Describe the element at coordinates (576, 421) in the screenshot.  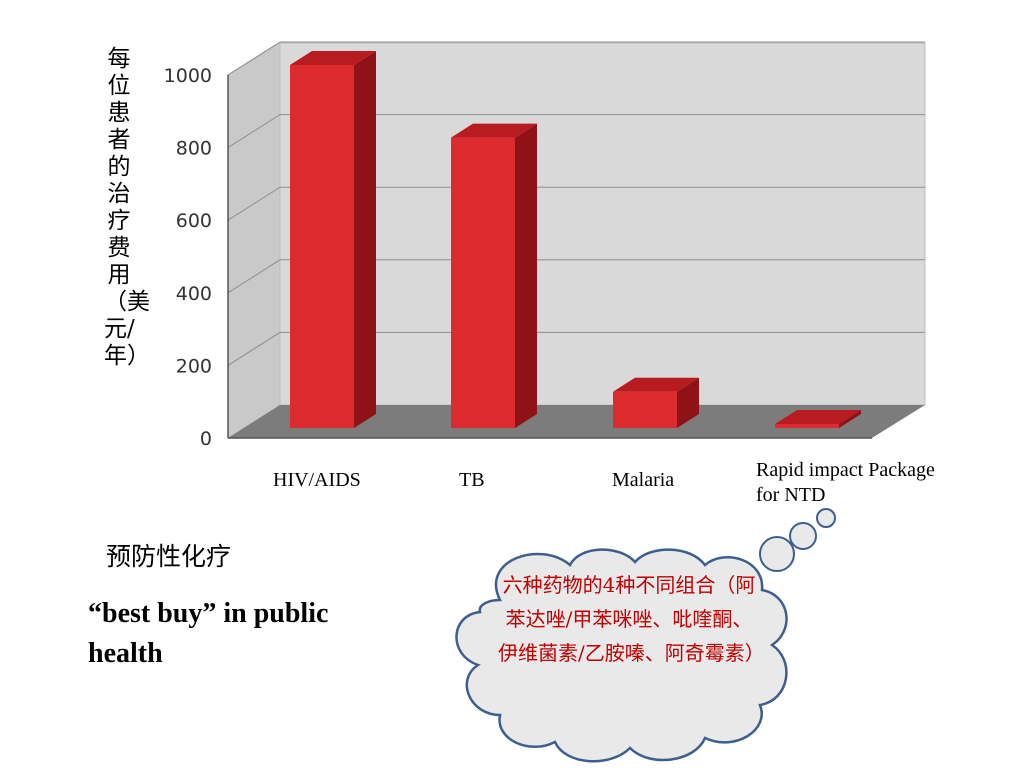
I see `chart-floor` at that location.